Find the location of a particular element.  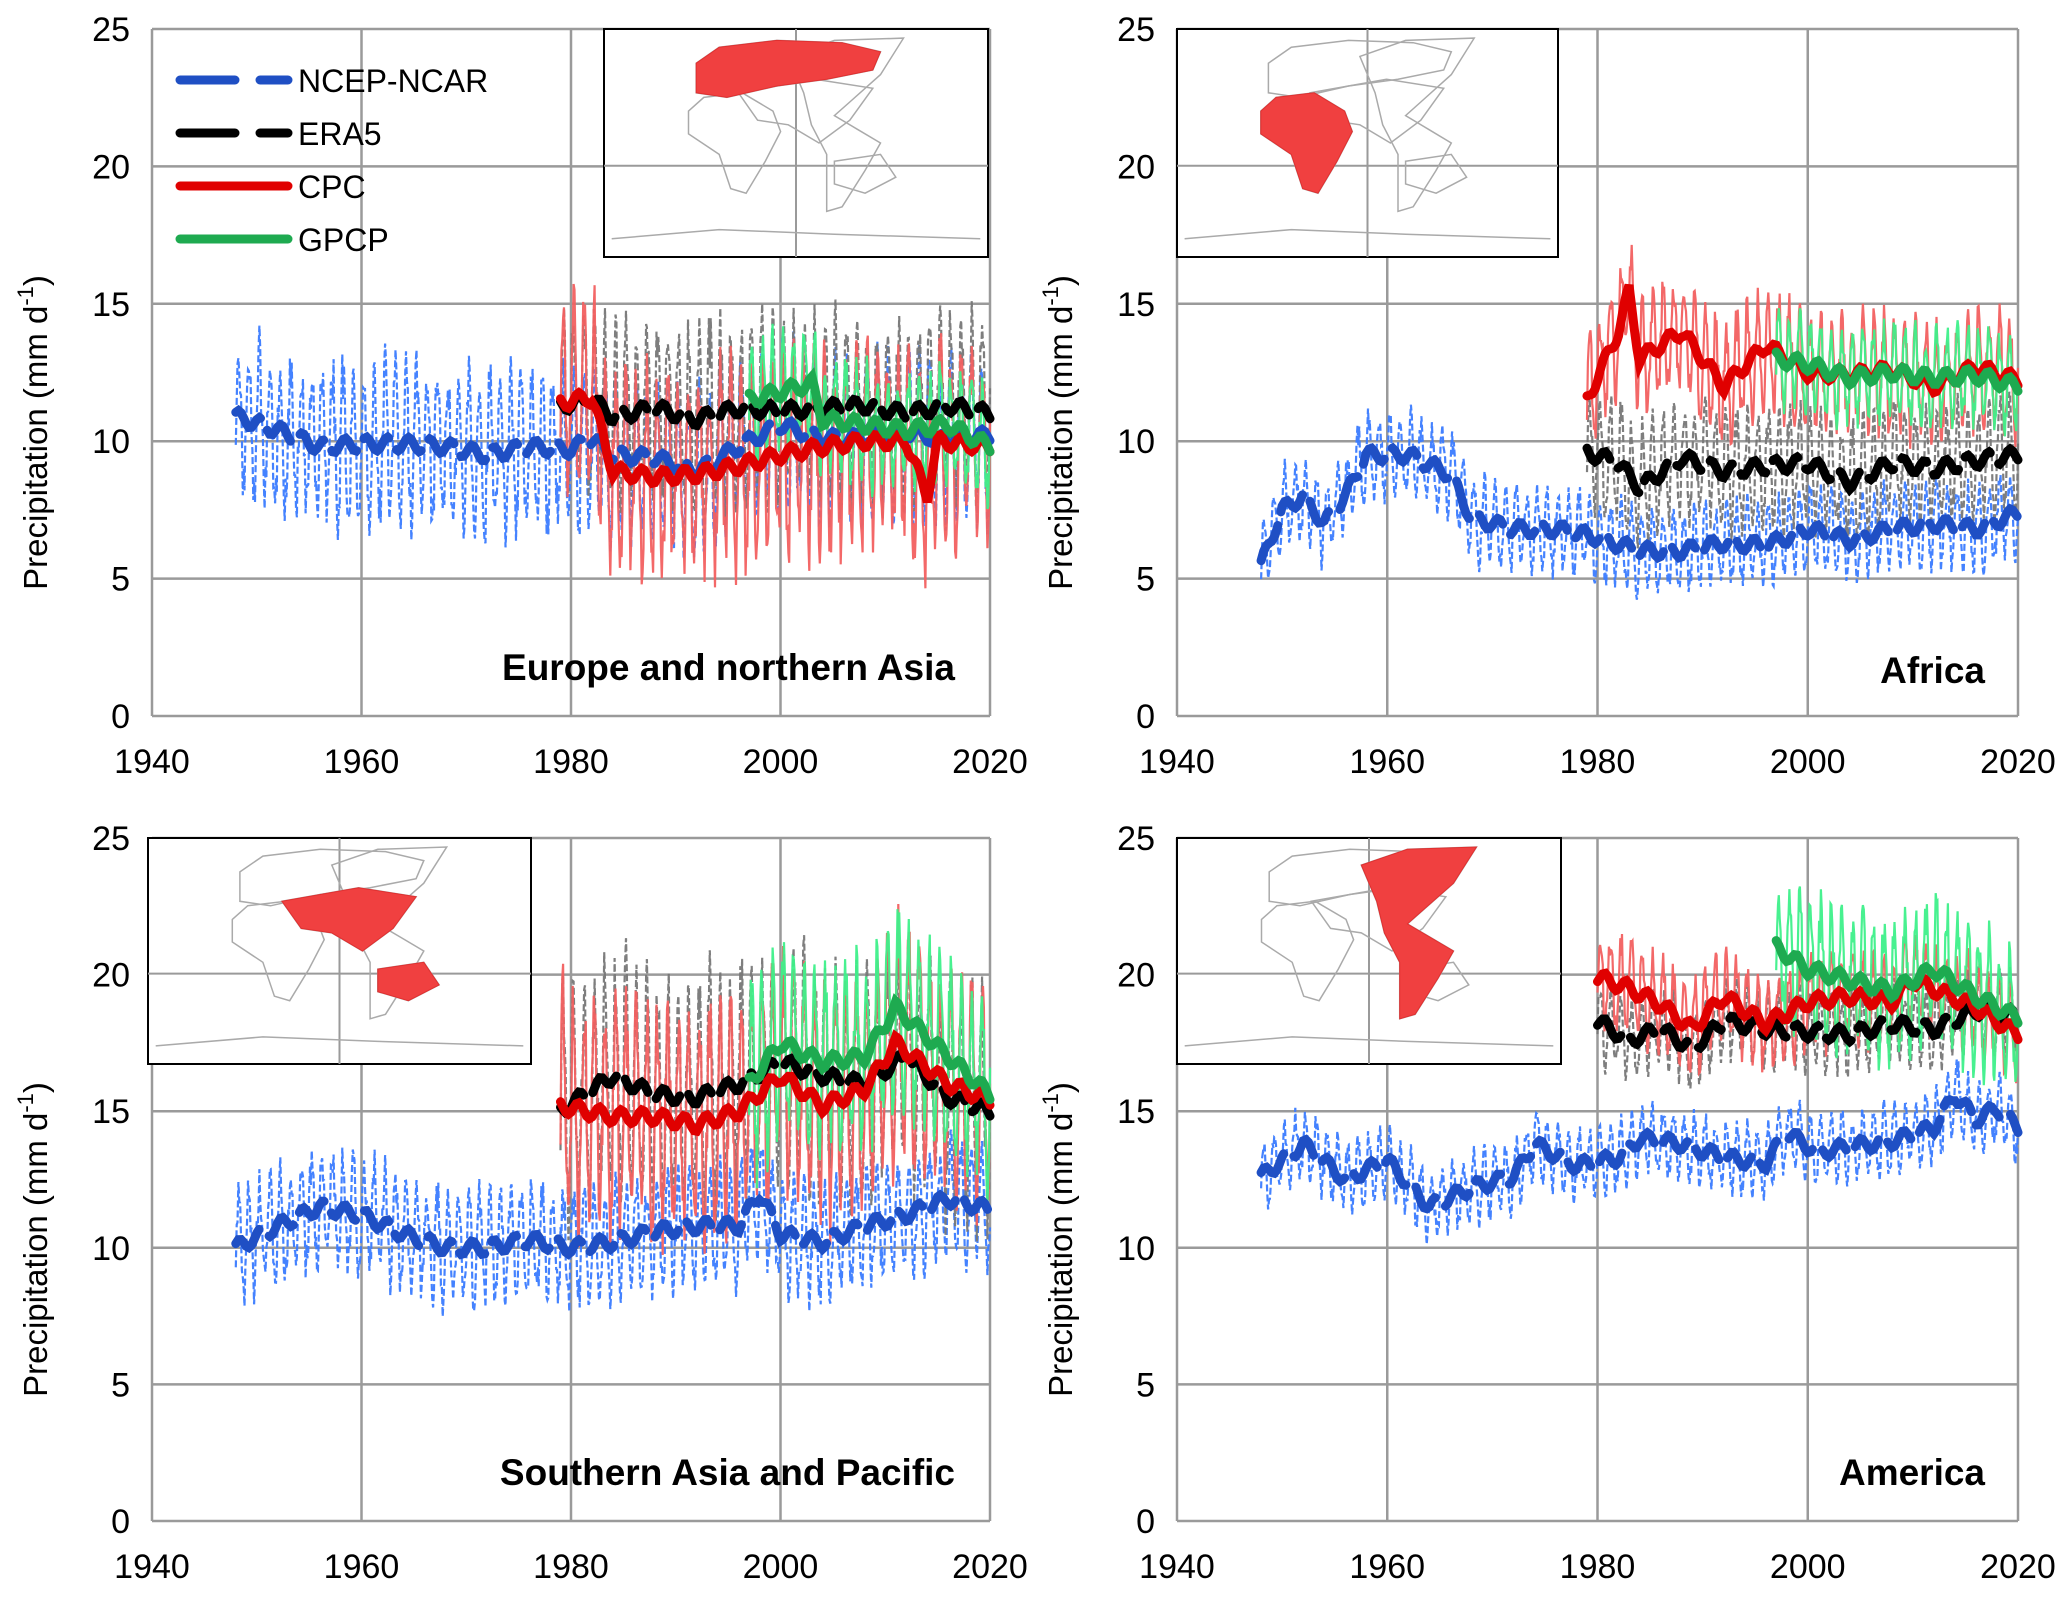

monthly-line-era5 is located at coordinates (1802, 470).